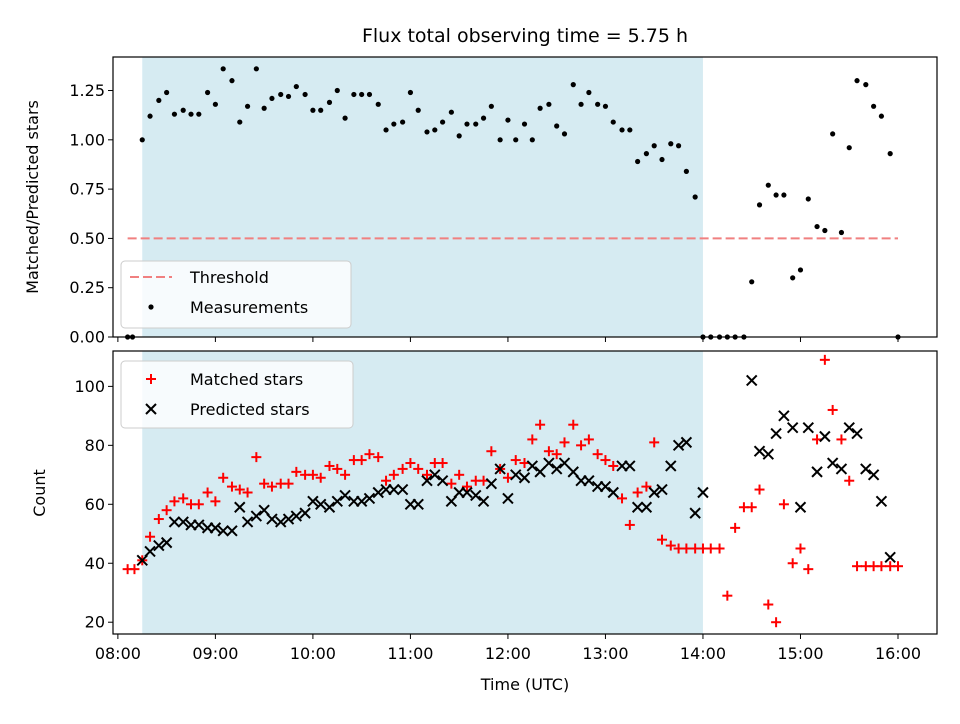 The width and height of the screenshot is (960, 724). I want to click on y-tick-label: 40, so click(95, 563).